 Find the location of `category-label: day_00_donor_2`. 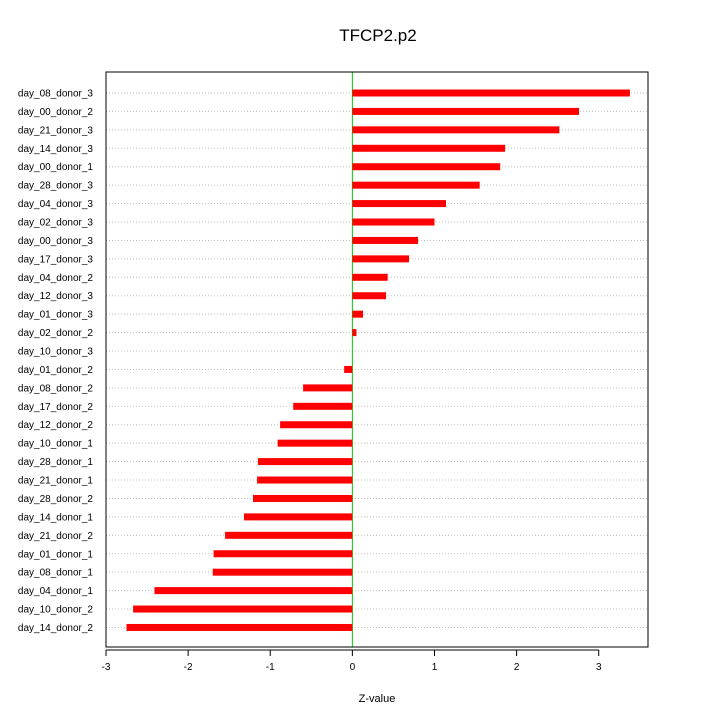

category-label: day_00_donor_2 is located at coordinates (56, 112).